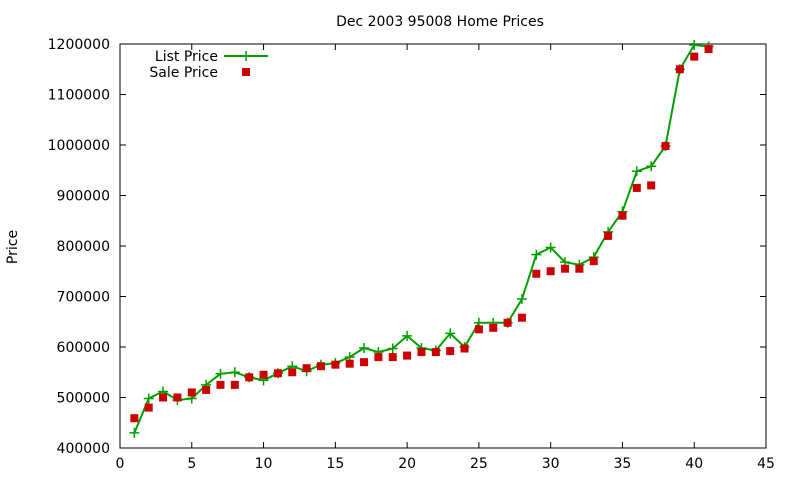 Image resolution: width=800 pixels, height=480 pixels. Describe the element at coordinates (407, 464) in the screenshot. I see `x-tick-label: 20` at that location.